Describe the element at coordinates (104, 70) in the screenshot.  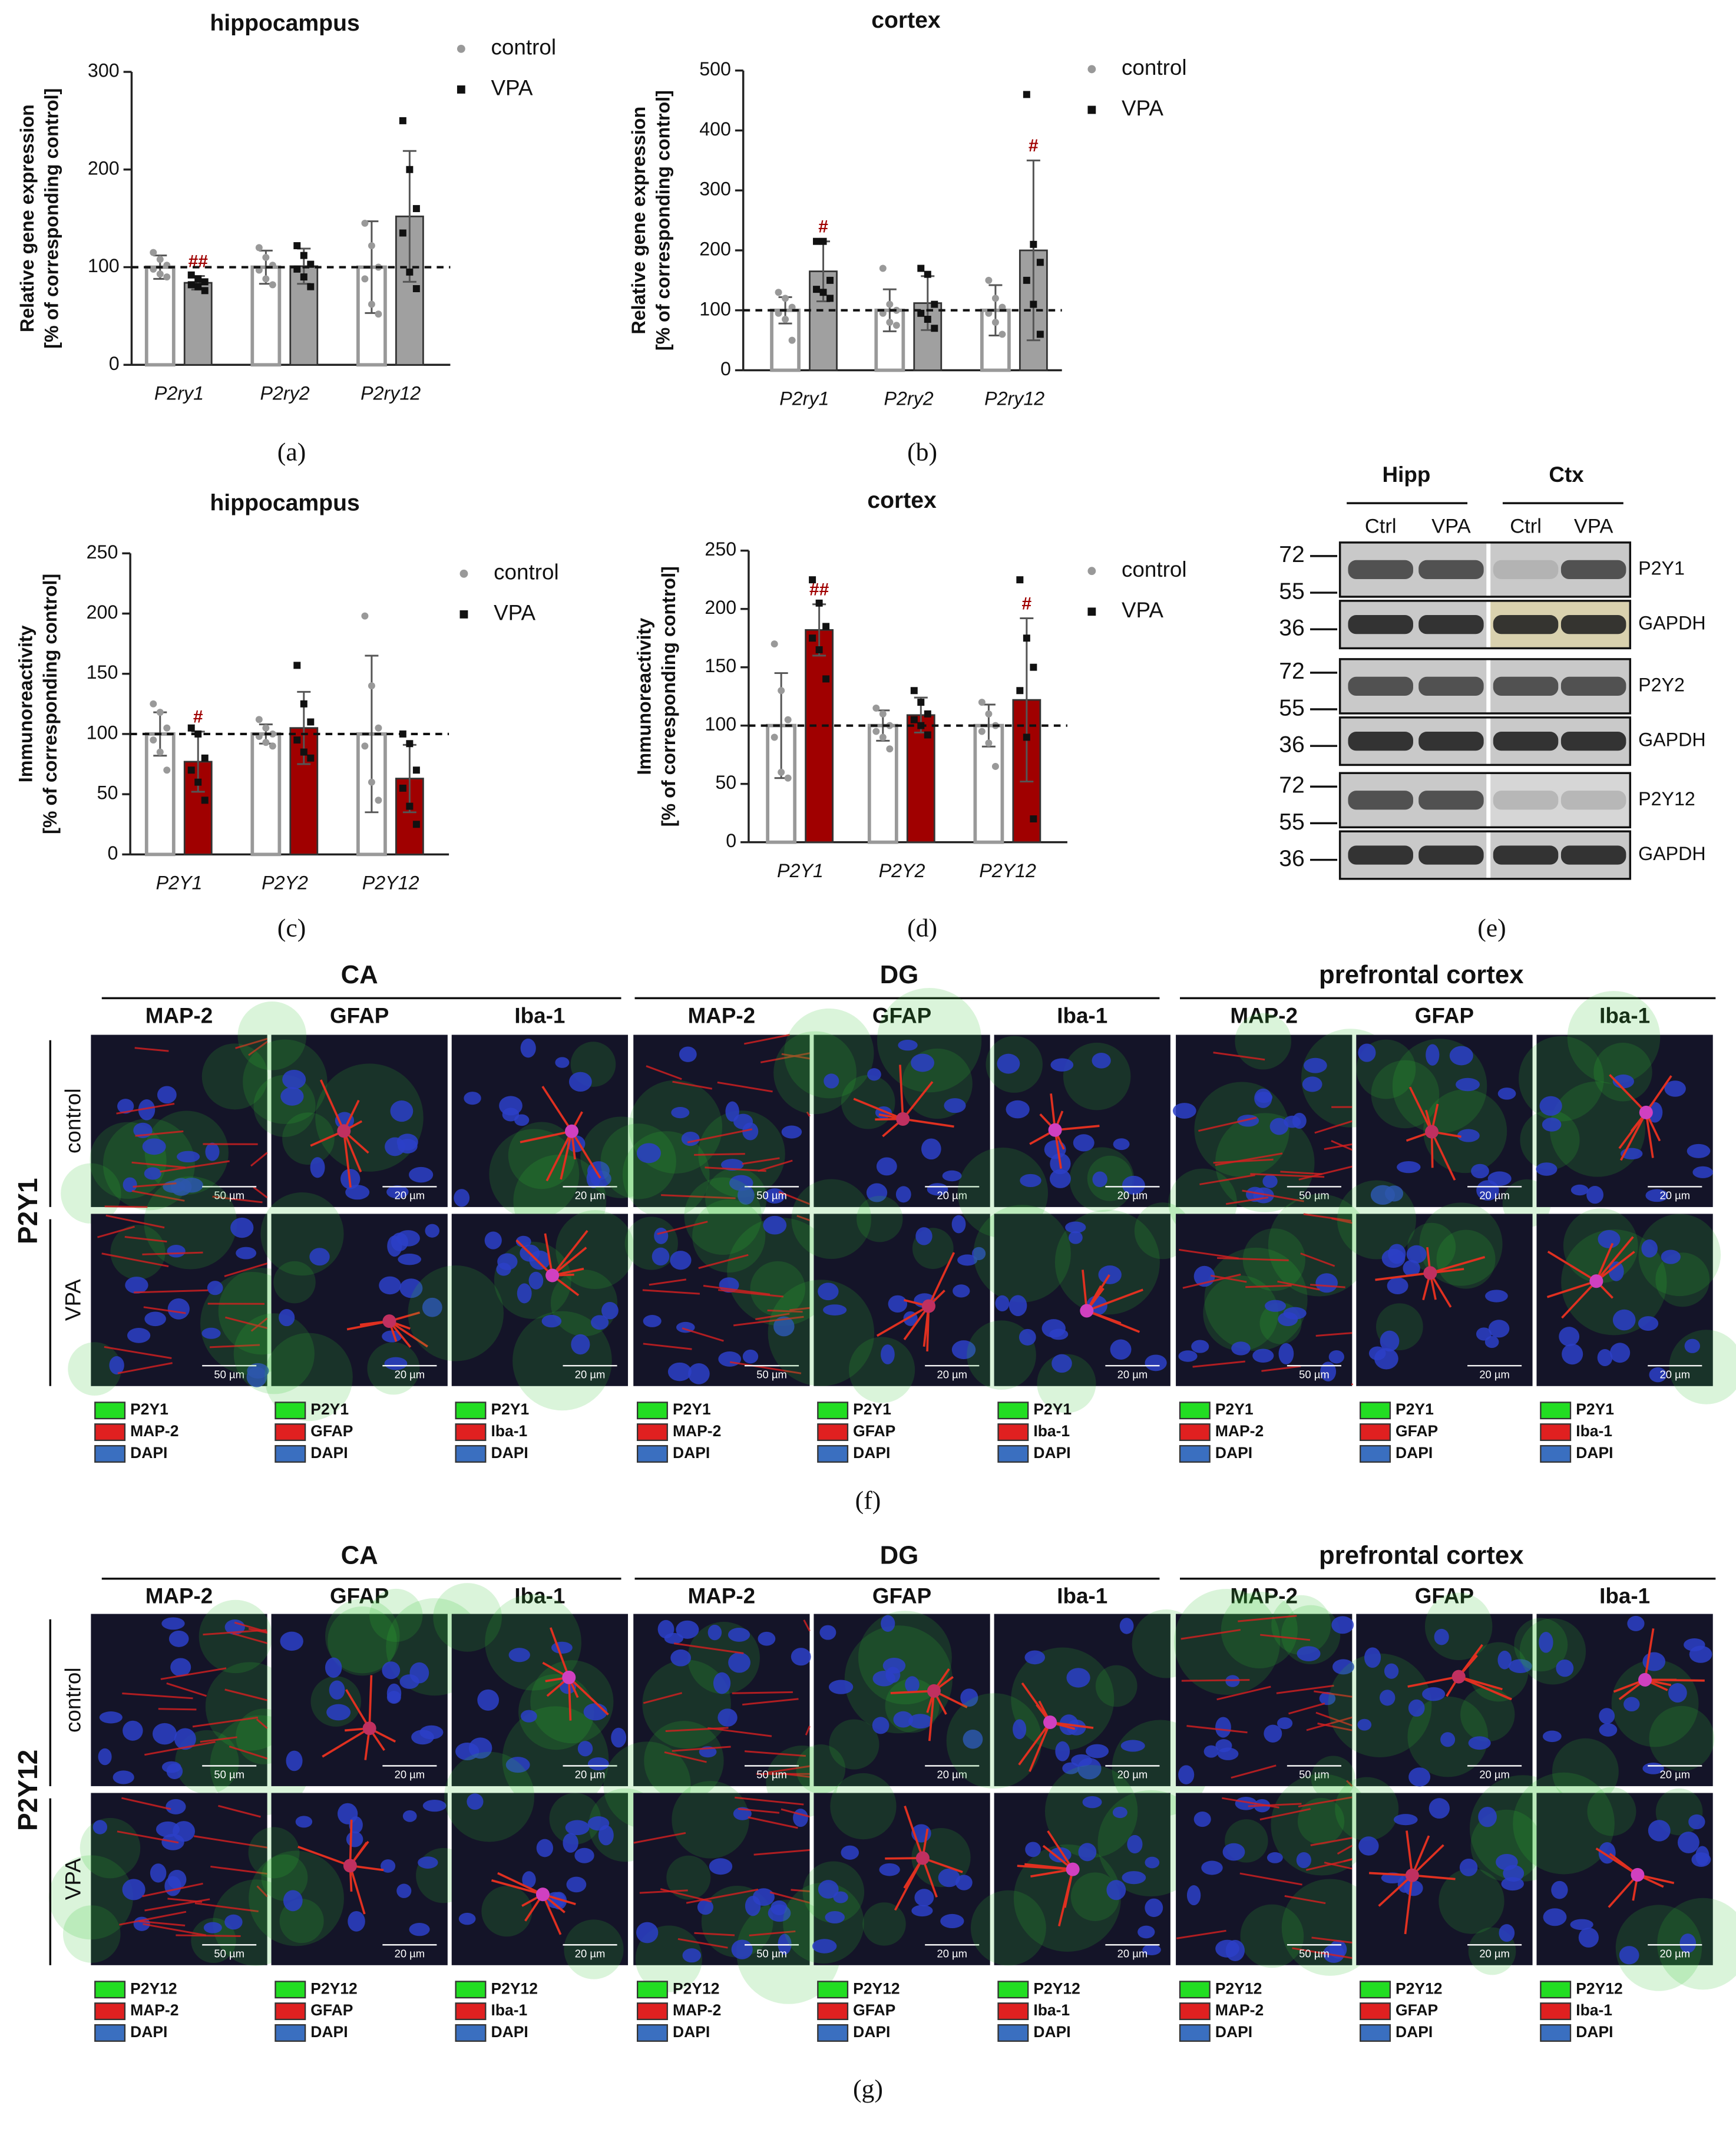
I see `y-tick-label: 300` at that location.